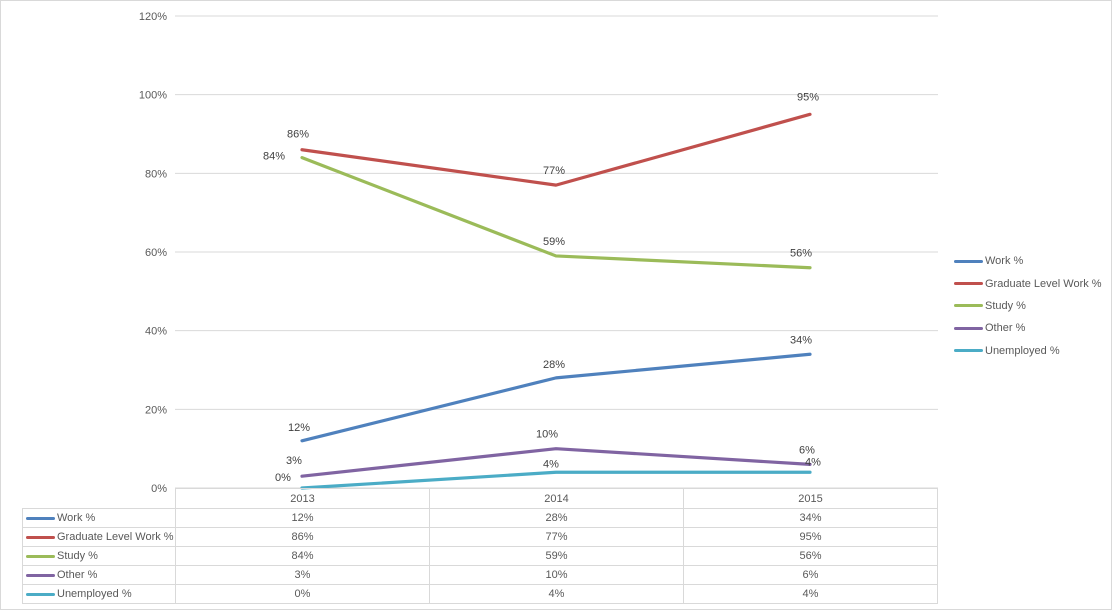  Describe the element at coordinates (294, 461) in the screenshot. I see `data-label: 3%` at that location.